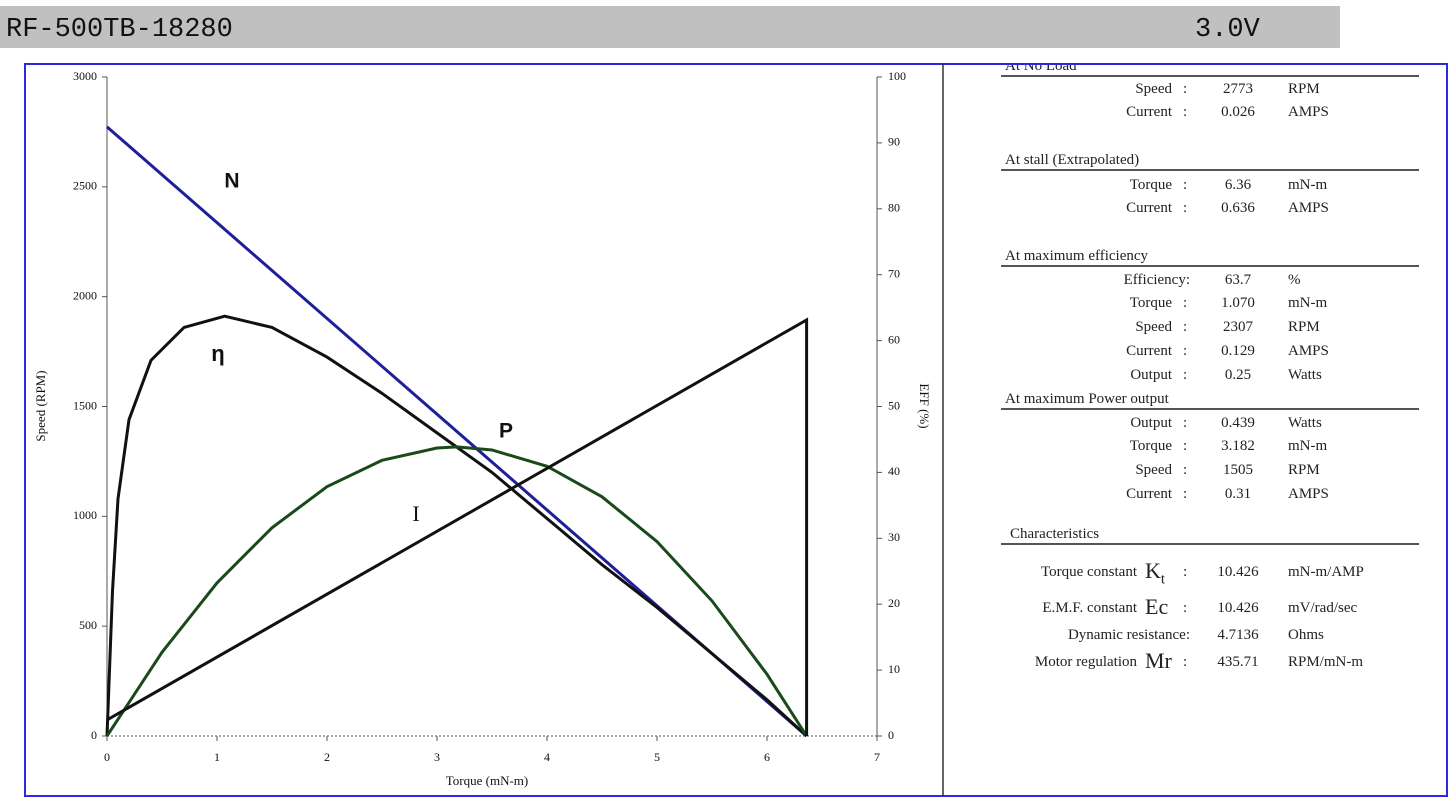 This screenshot has width=1456, height=800. I want to click on row-value: 1505, so click(1238, 470).